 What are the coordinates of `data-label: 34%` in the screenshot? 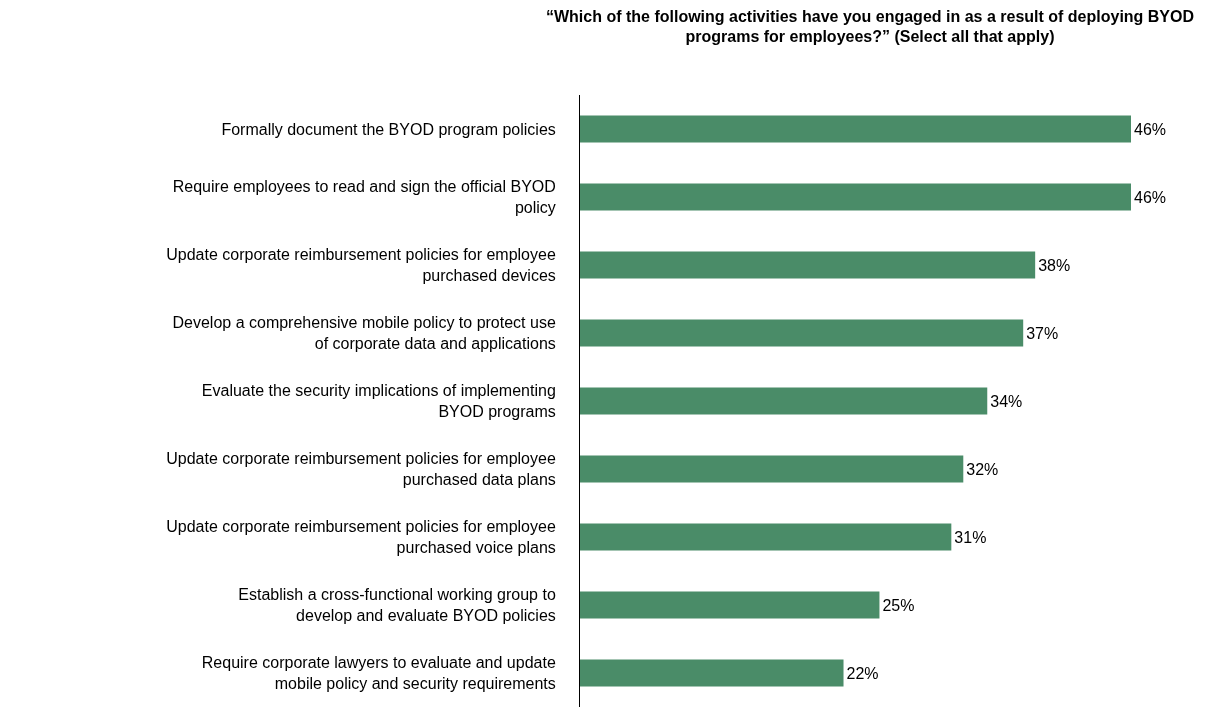 It's located at (1006, 401).